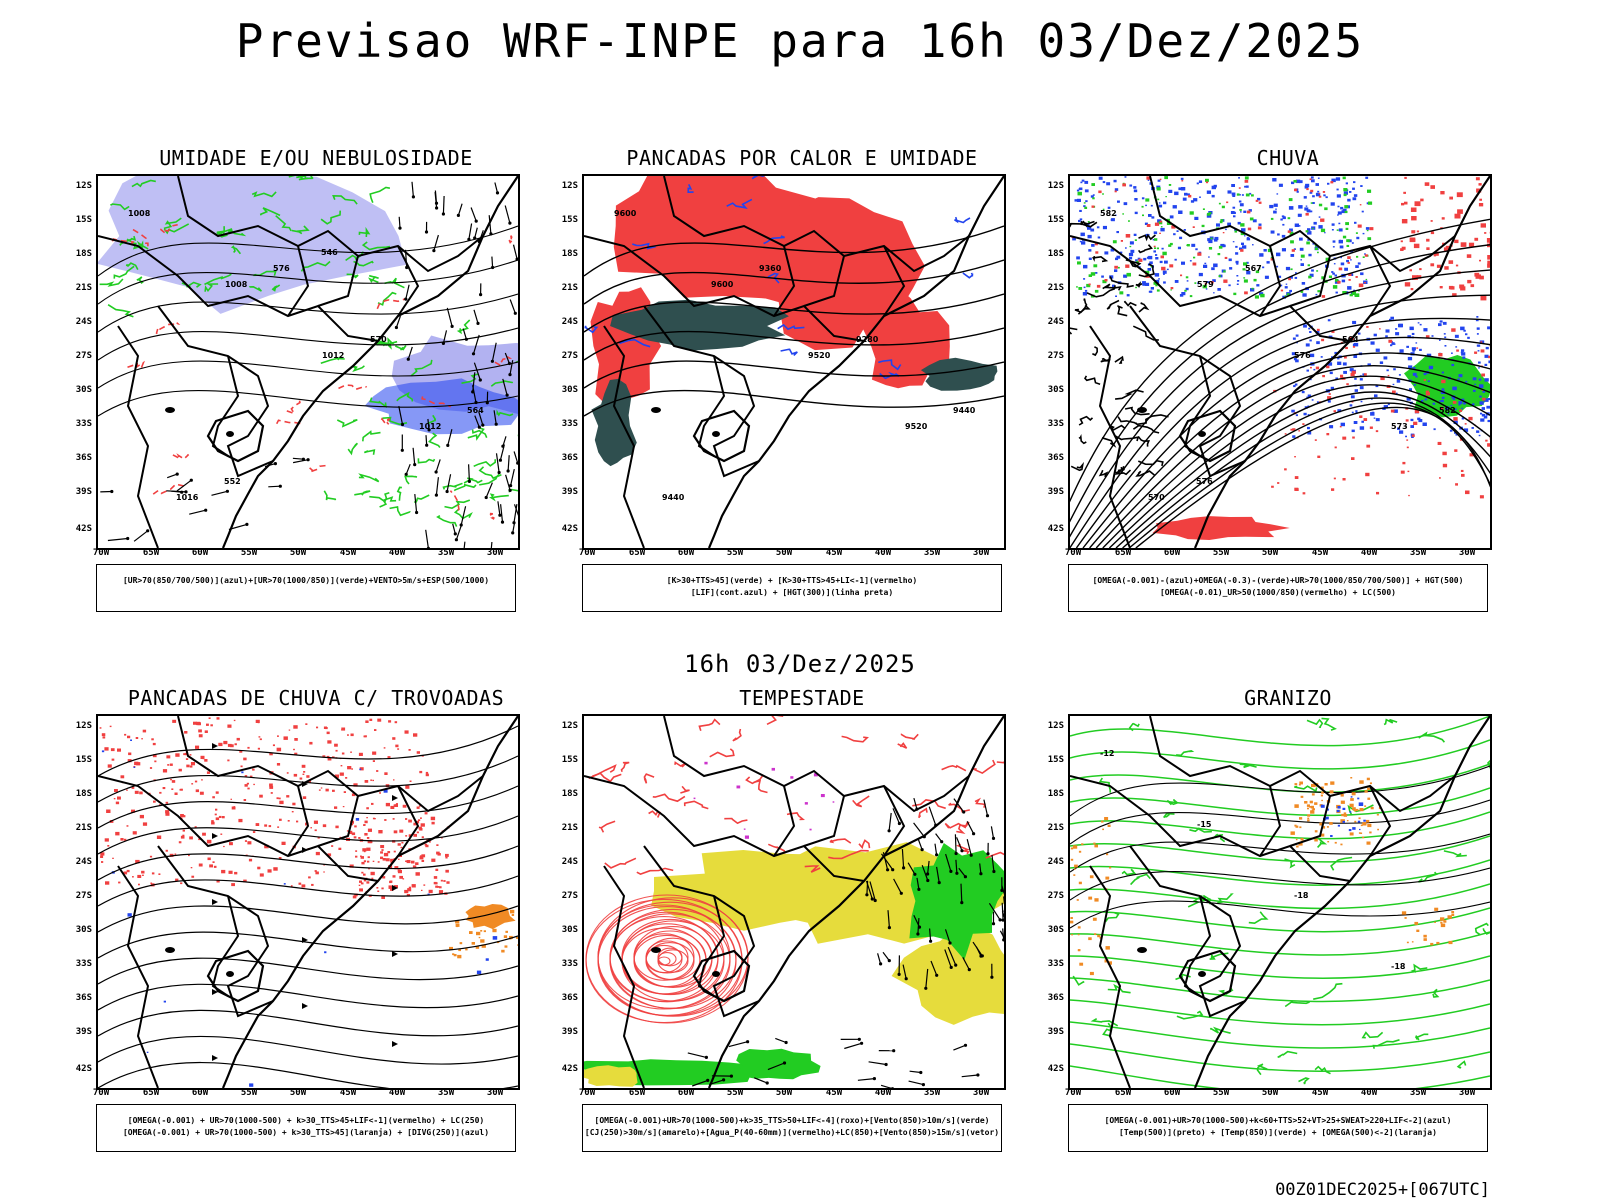 The image size is (1600, 1200). Describe the element at coordinates (1399, 426) in the screenshot. I see `contour-label: 573` at that location.